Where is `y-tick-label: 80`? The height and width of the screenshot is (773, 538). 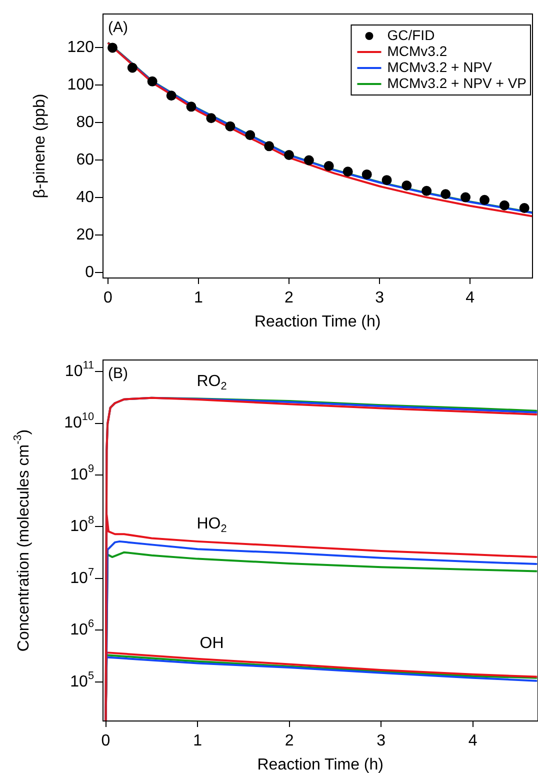
y-tick-label: 80 is located at coordinates (85, 122).